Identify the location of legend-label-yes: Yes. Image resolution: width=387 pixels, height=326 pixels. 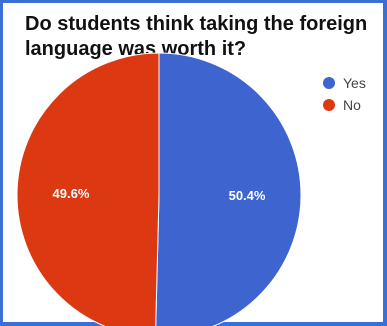
(354, 82).